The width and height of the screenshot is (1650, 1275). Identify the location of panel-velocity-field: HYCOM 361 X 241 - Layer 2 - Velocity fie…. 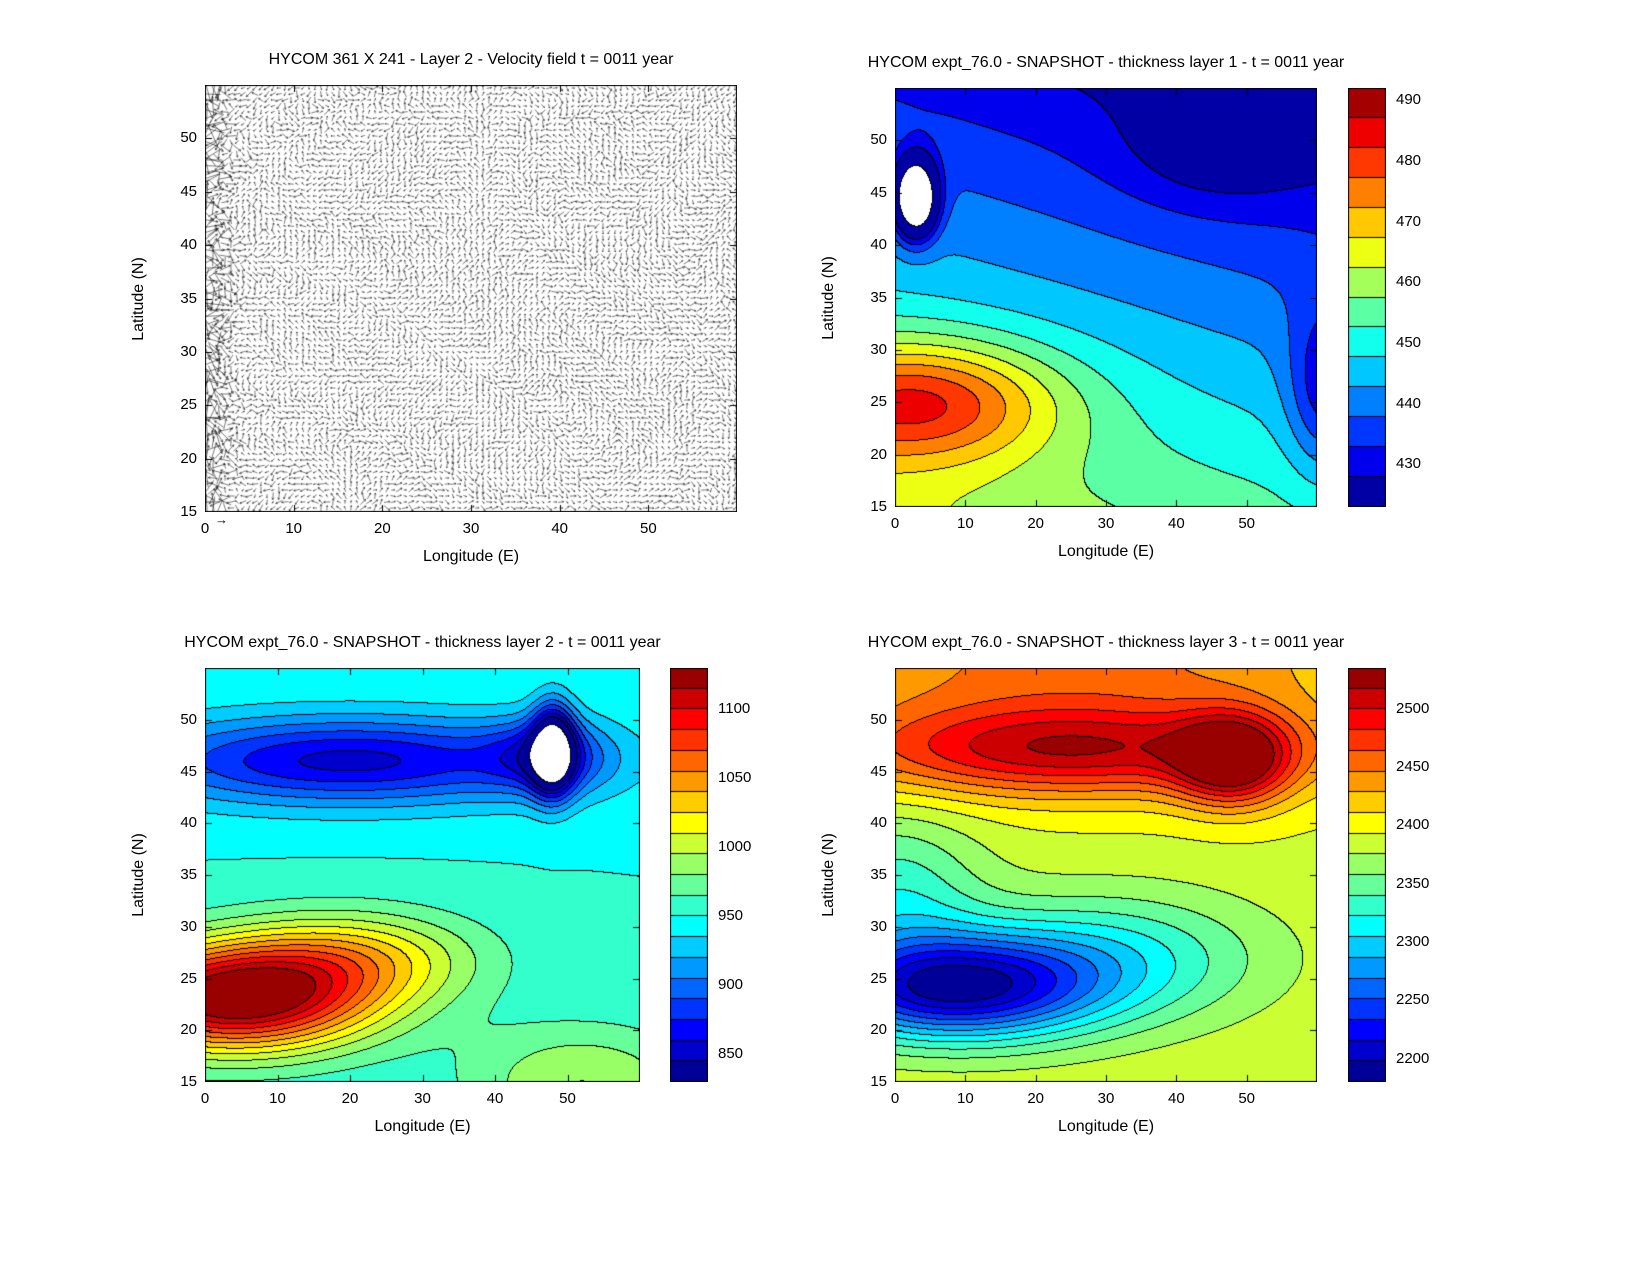
(433, 308).